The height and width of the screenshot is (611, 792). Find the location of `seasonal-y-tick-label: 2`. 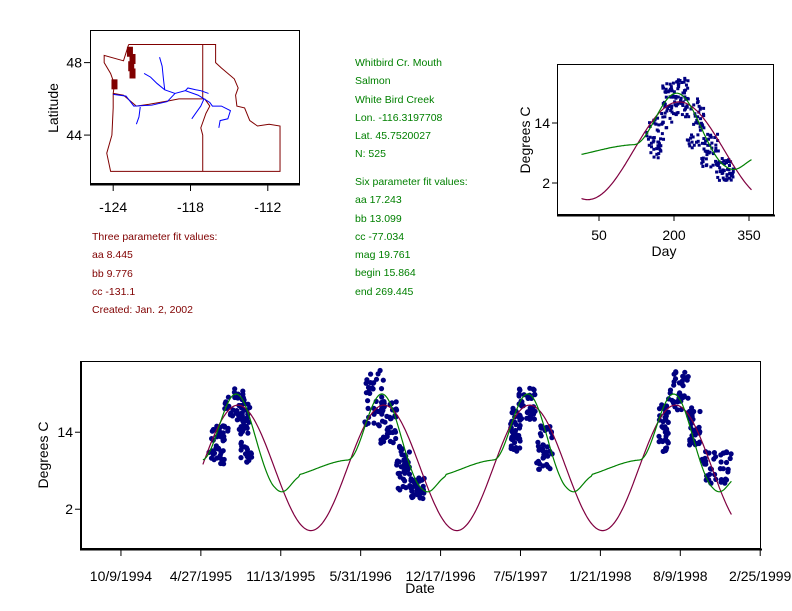

seasonal-y-tick-label: 2 is located at coordinates (546, 183).